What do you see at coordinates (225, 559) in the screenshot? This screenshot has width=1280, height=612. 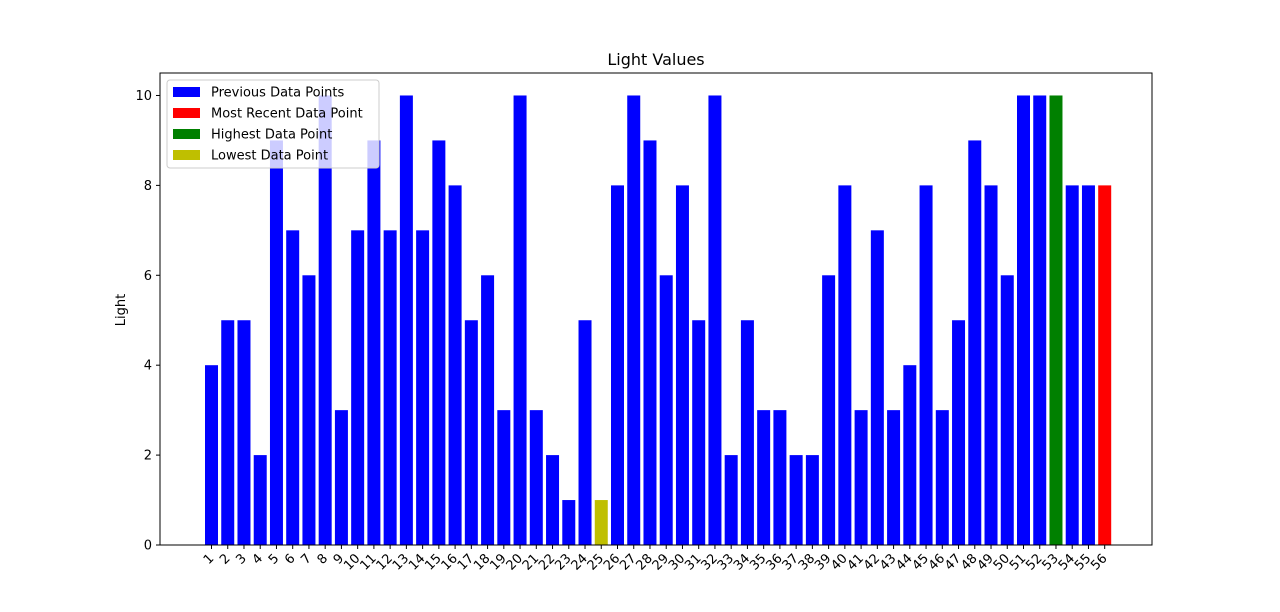 I see `x-tick-label: 2` at bounding box center [225, 559].